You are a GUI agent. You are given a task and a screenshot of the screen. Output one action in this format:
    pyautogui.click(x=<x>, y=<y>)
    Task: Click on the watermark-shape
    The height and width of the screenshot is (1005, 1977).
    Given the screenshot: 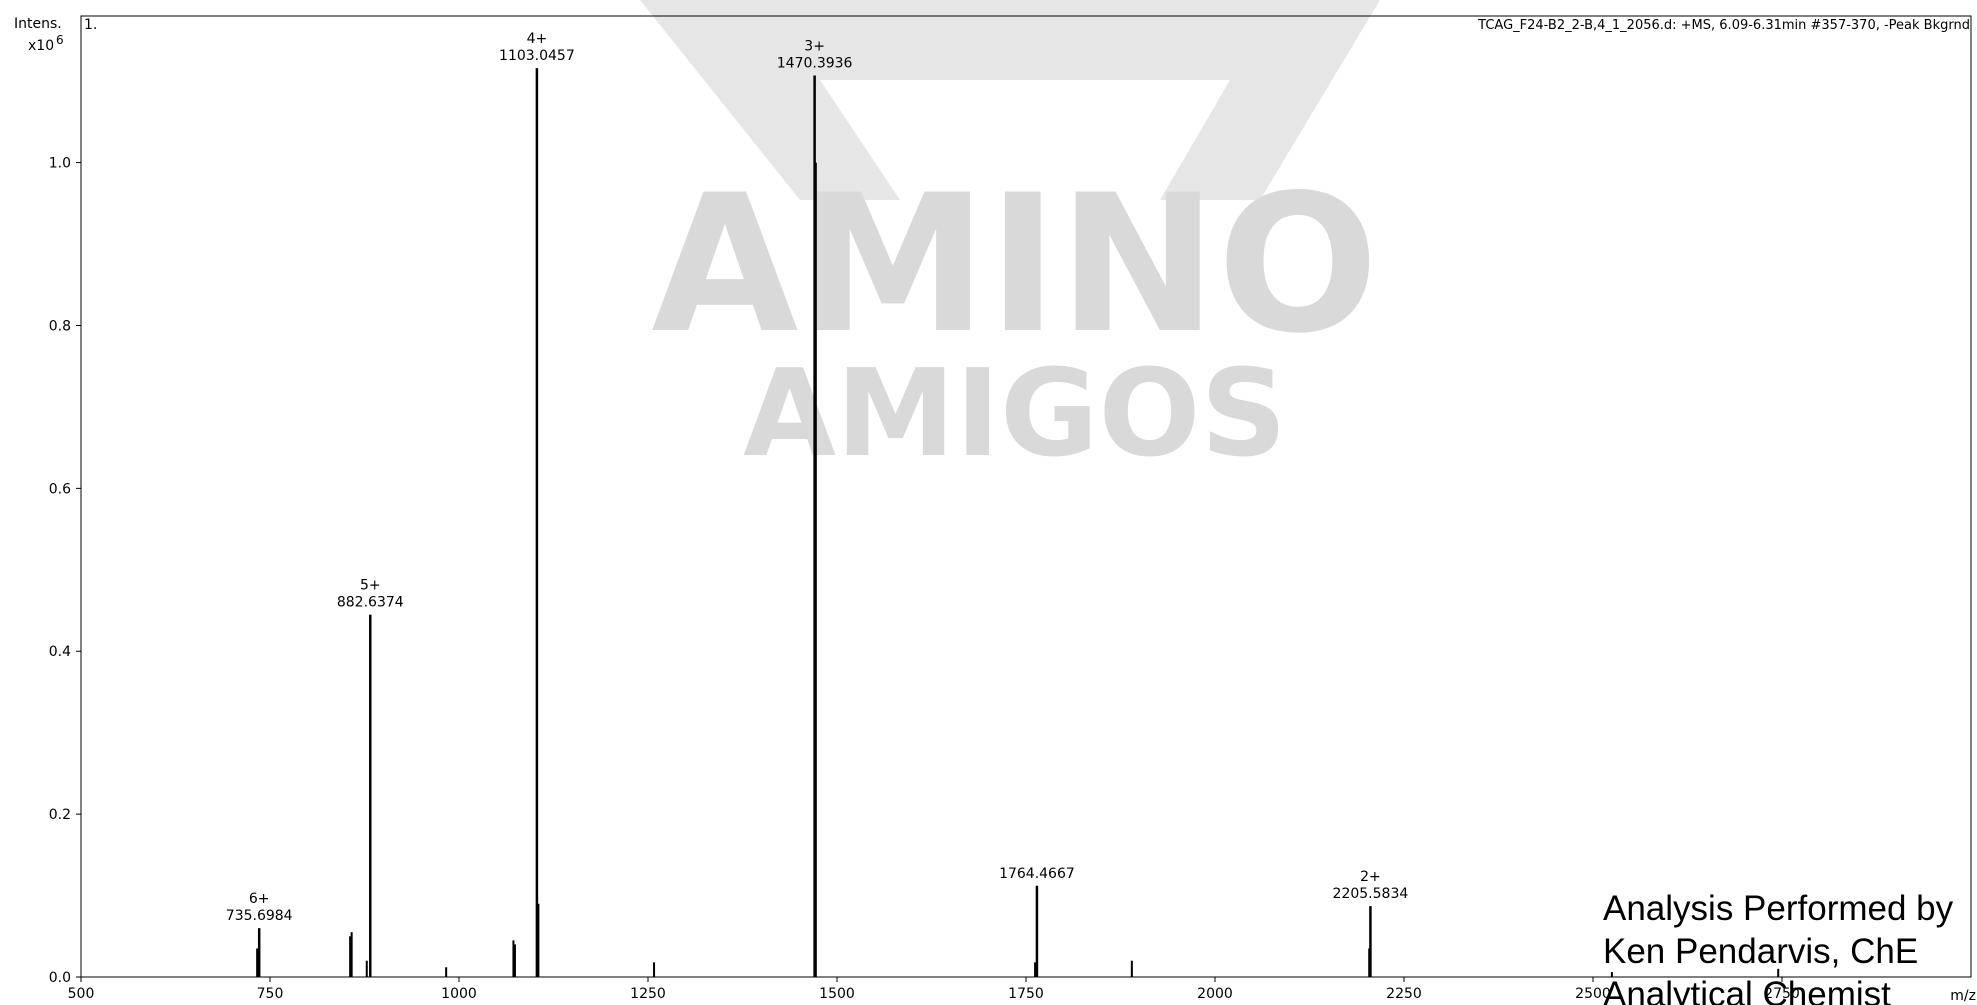 What is the action you would take?
    pyautogui.click(x=1010, y=100)
    